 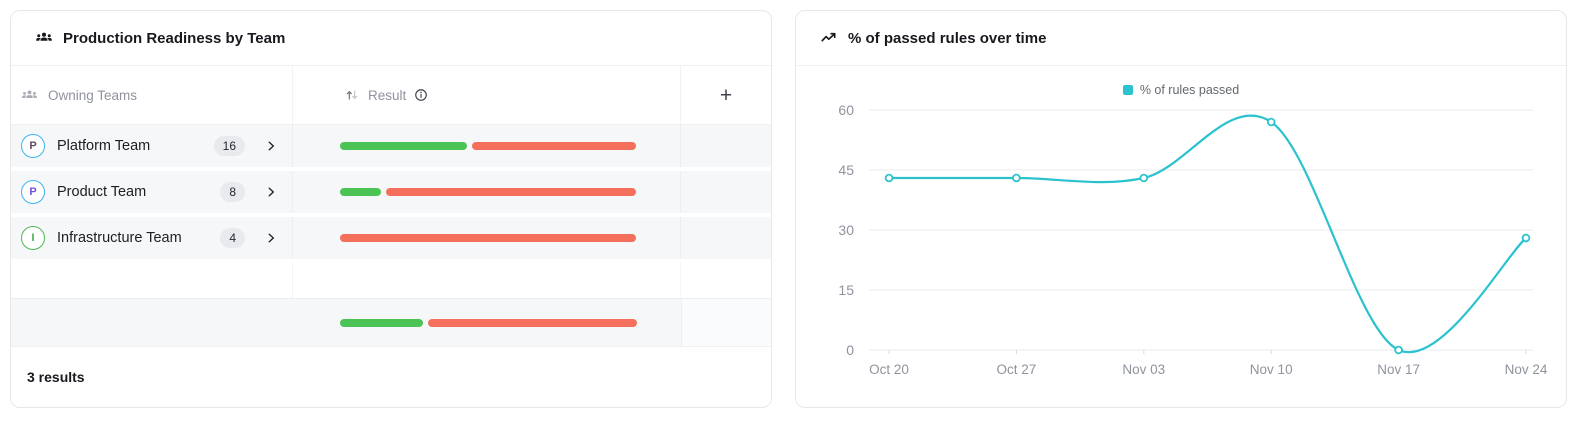 What do you see at coordinates (229, 146) in the screenshot?
I see `rule-count-badge: 16` at bounding box center [229, 146].